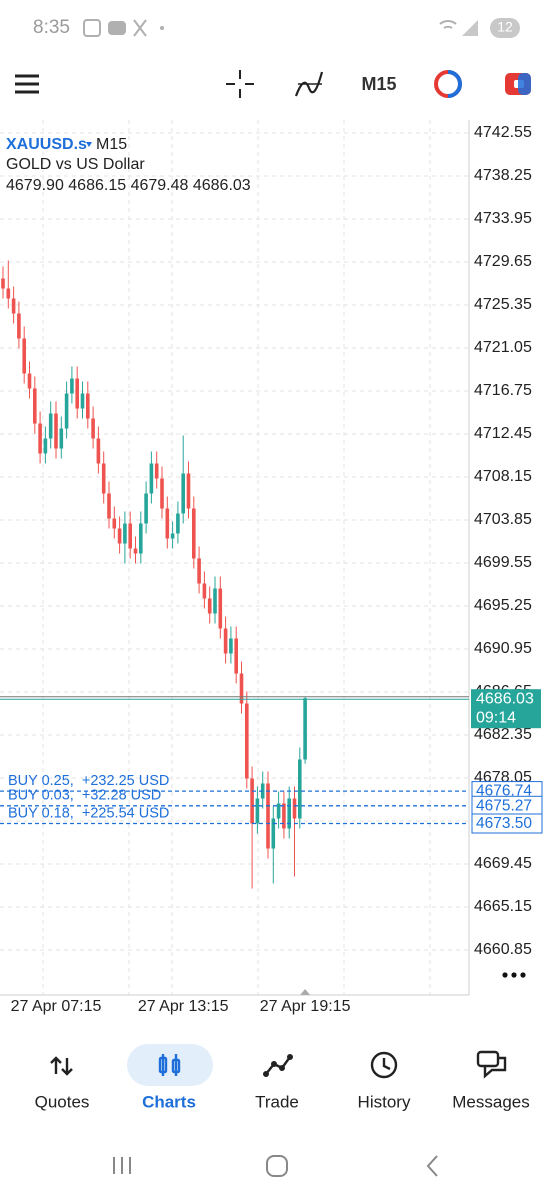 The image size is (554, 1200). Describe the element at coordinates (503, 605) in the screenshot. I see `y-tick-label: 4695.25` at that location.